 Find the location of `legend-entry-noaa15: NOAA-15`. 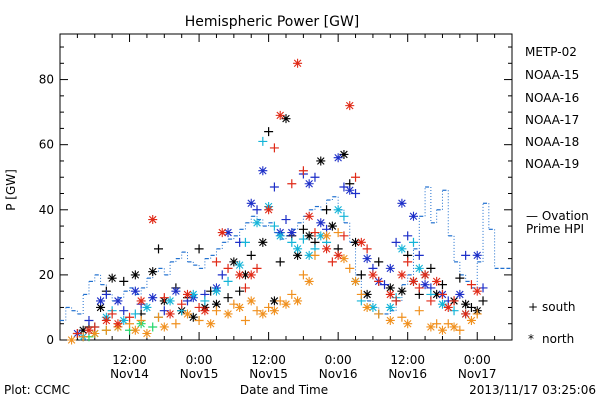

legend-entry-noaa15: NOAA-15 is located at coordinates (552, 75).